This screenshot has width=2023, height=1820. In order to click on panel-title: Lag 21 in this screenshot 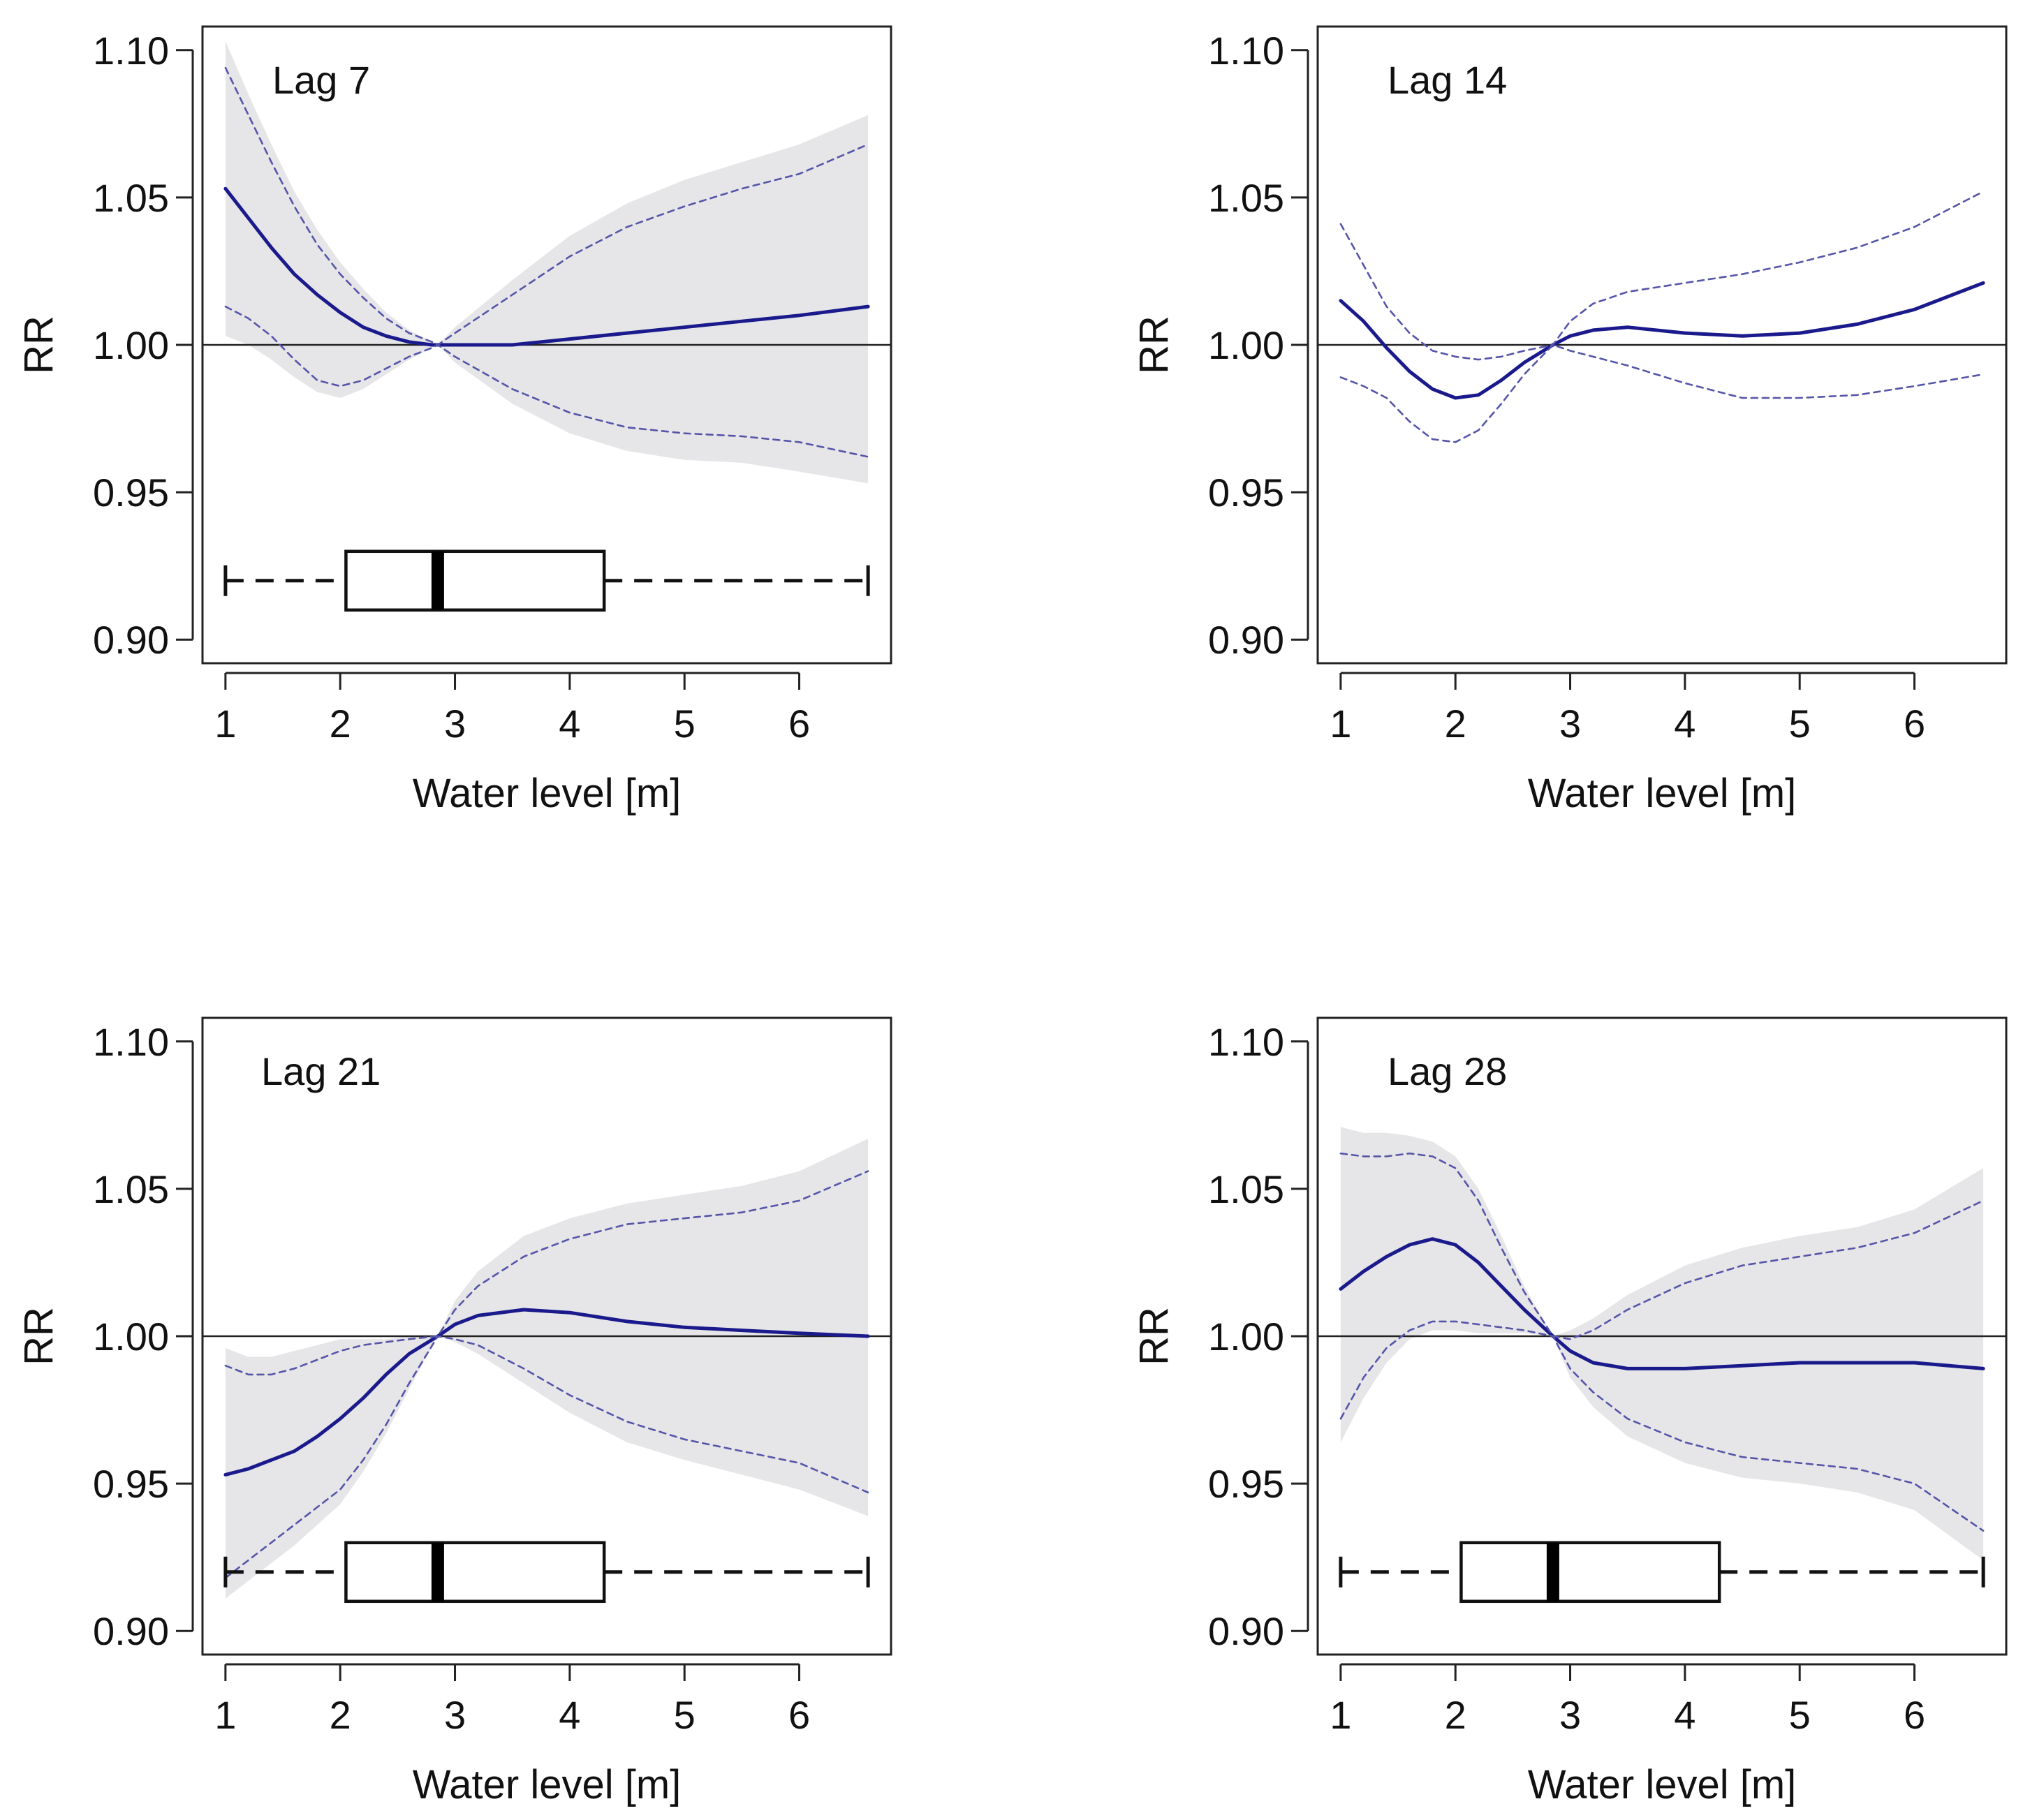, I will do `click(321, 1071)`.